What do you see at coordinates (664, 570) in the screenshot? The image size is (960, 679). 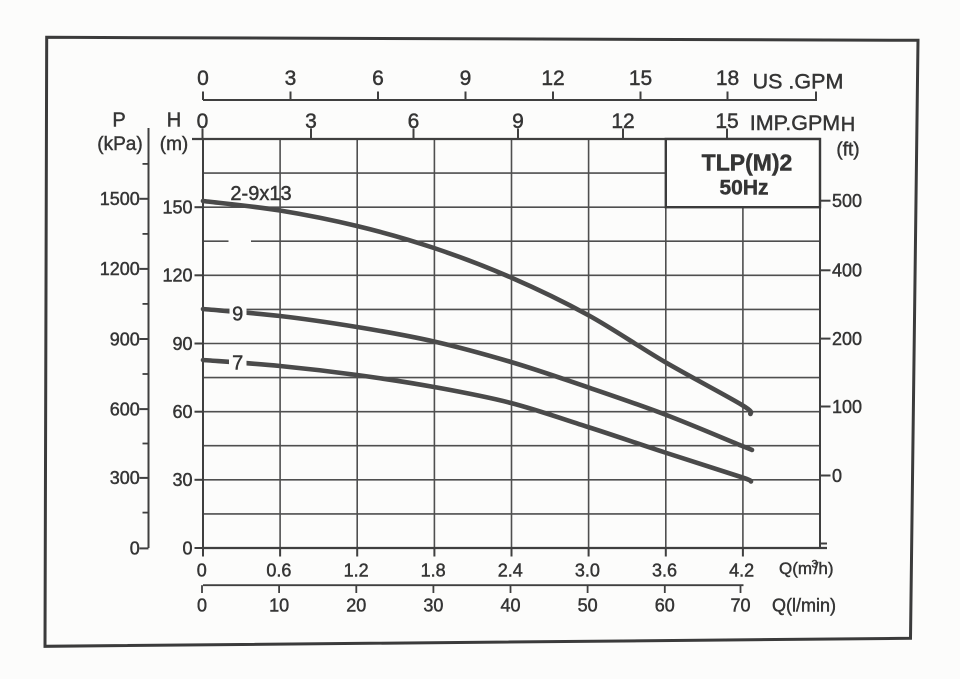 I see `svg-text: 3.6` at bounding box center [664, 570].